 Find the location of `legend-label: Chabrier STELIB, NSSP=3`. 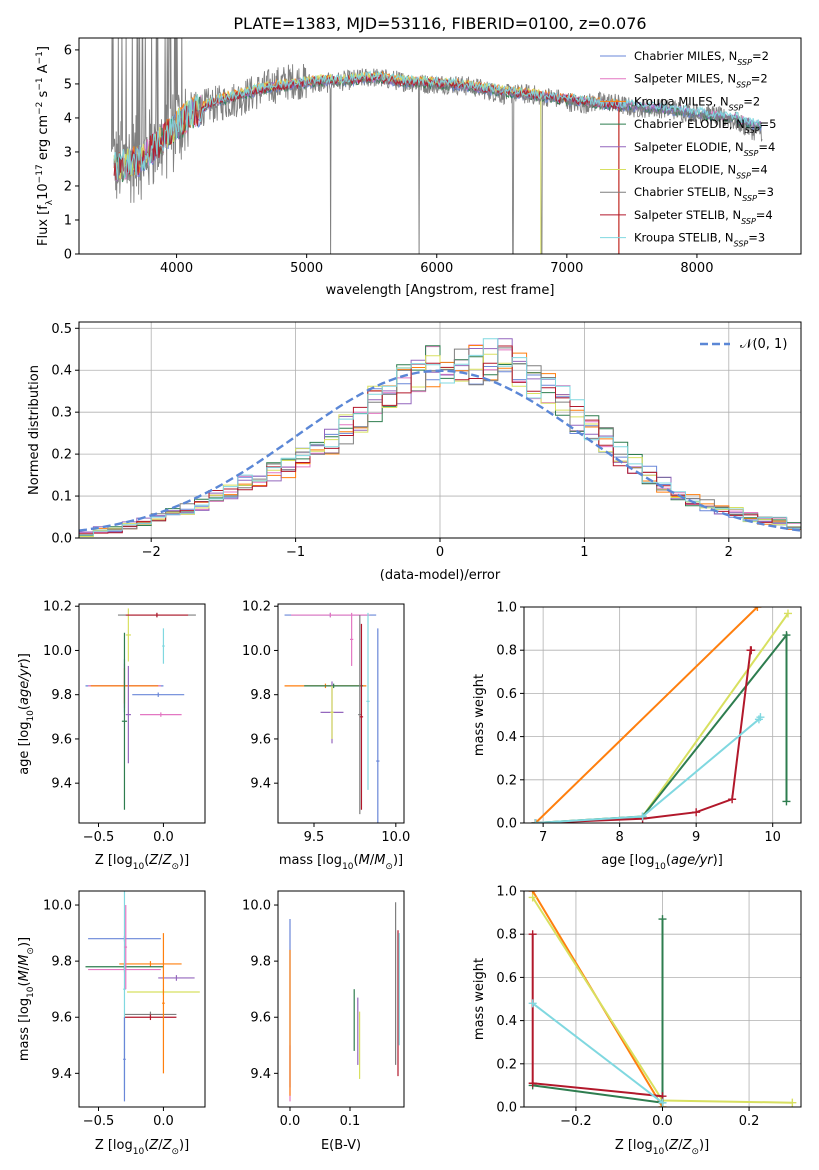

legend-label: Chabrier STELIB, NSSP=3 is located at coordinates (704, 194).